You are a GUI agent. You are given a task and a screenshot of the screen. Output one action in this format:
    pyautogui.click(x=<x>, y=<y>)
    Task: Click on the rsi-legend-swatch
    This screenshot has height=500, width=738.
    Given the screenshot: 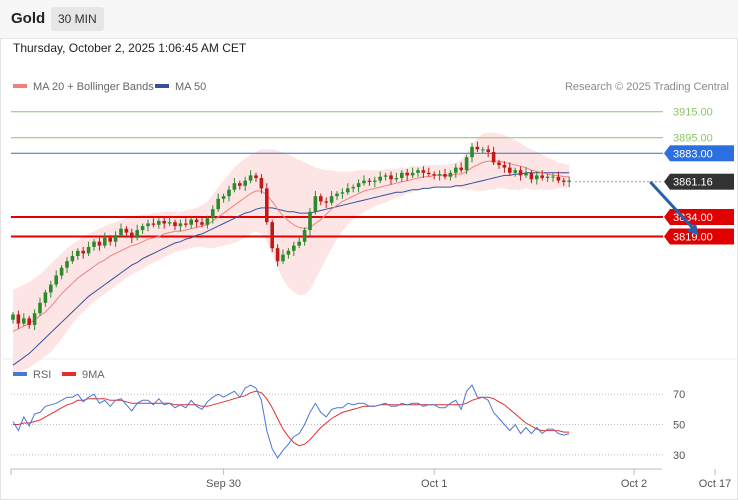 What is the action you would take?
    pyautogui.click(x=20, y=374)
    